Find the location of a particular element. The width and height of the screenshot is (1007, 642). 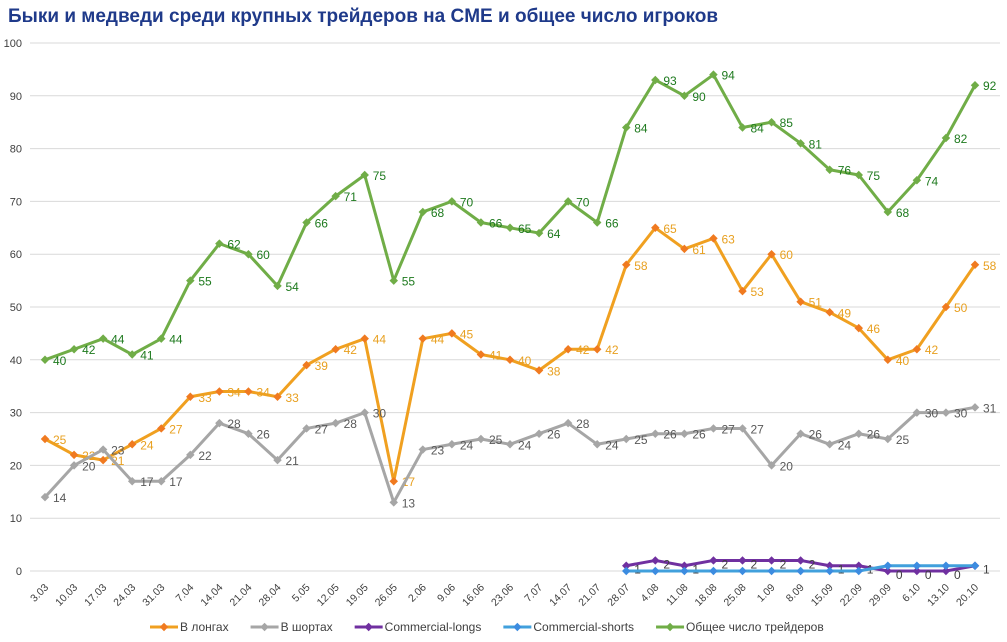

data-label: 31 is located at coordinates (990, 408).